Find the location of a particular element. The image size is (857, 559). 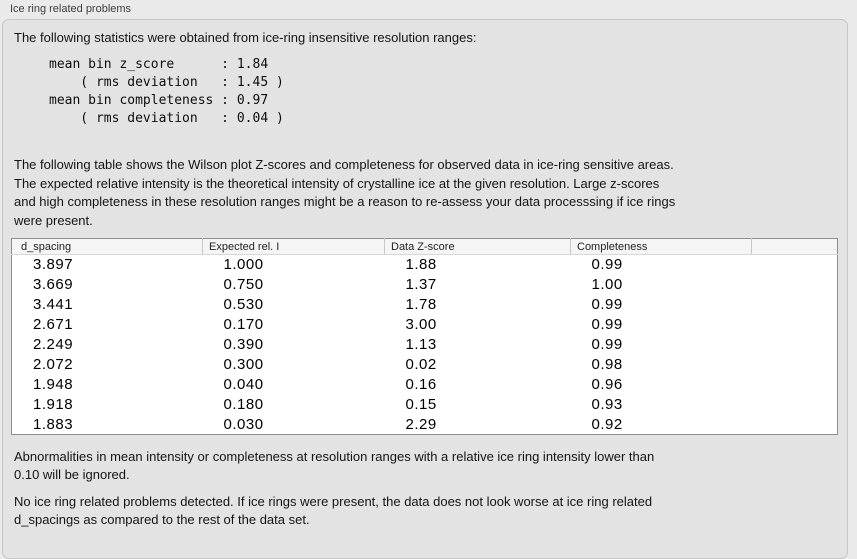

table-cell: 0.040 is located at coordinates (243, 384).